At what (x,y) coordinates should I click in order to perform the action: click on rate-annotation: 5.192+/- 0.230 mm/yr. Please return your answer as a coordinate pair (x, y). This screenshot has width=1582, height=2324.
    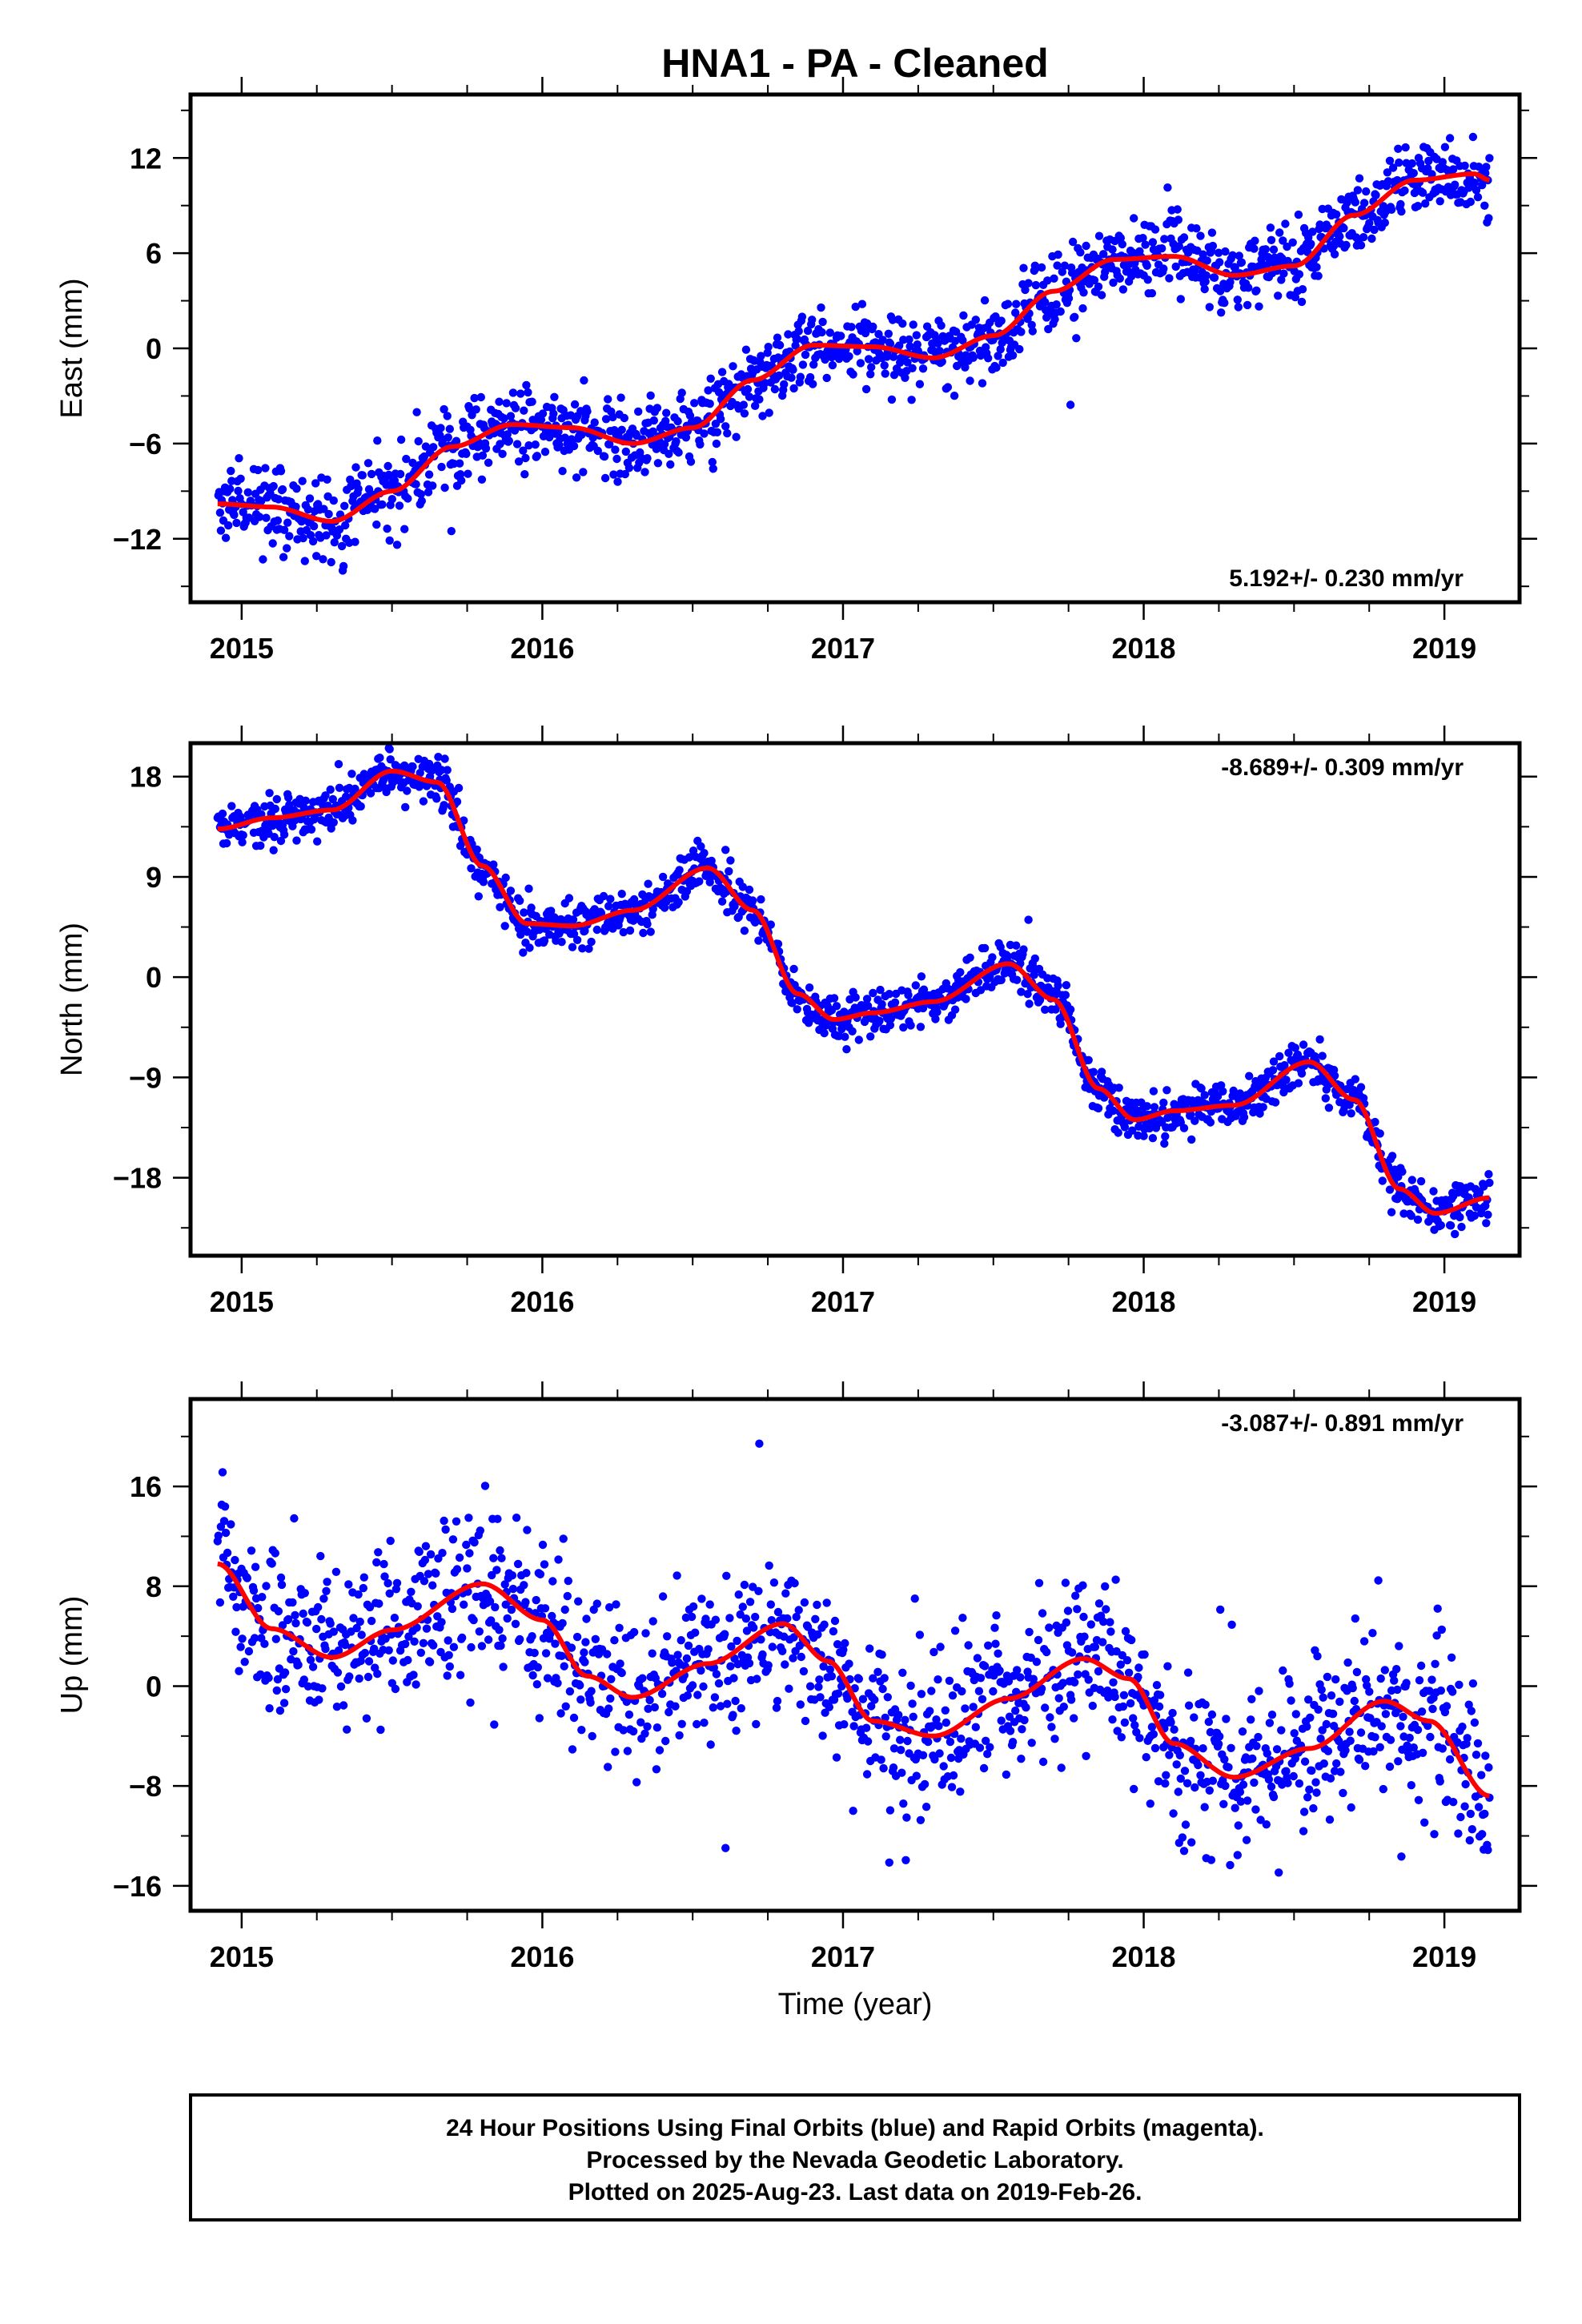
    Looking at the image, I should click on (1346, 578).